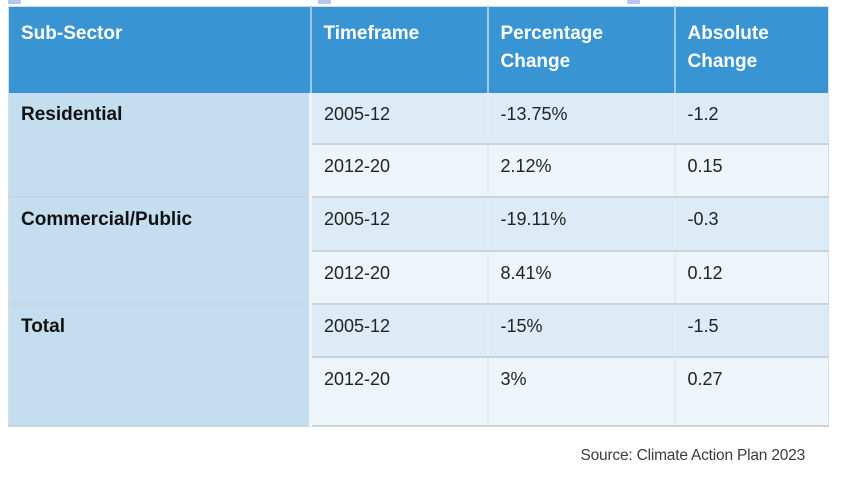  What do you see at coordinates (581, 391) in the screenshot?
I see `percentage-change-cell: 3%` at bounding box center [581, 391].